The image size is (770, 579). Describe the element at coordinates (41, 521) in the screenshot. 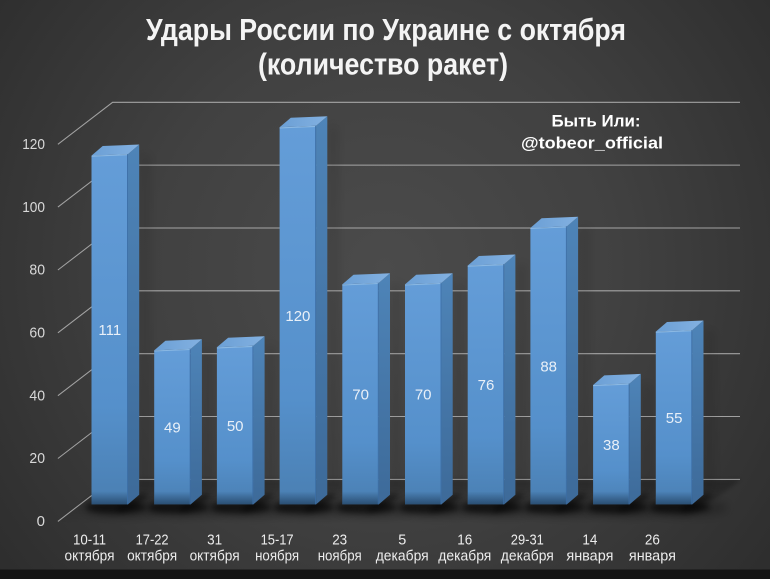

I see `svg-text: 0` at that location.